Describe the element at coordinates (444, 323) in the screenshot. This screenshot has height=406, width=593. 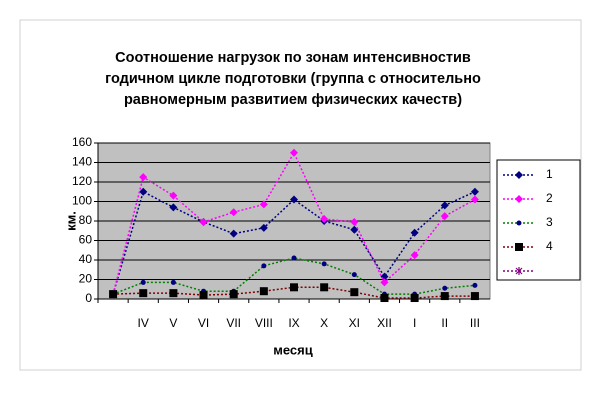
I see `x-tick-label: II` at that location.